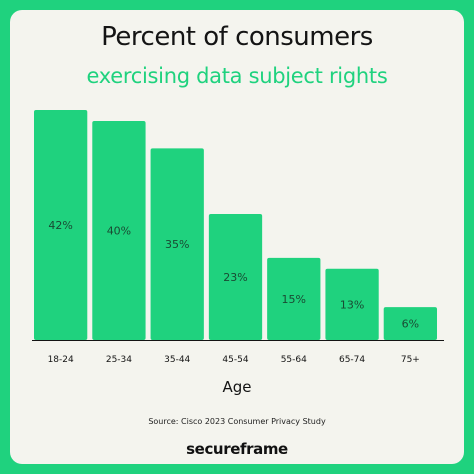  I want to click on value-label-25-34: 40%, so click(119, 230).